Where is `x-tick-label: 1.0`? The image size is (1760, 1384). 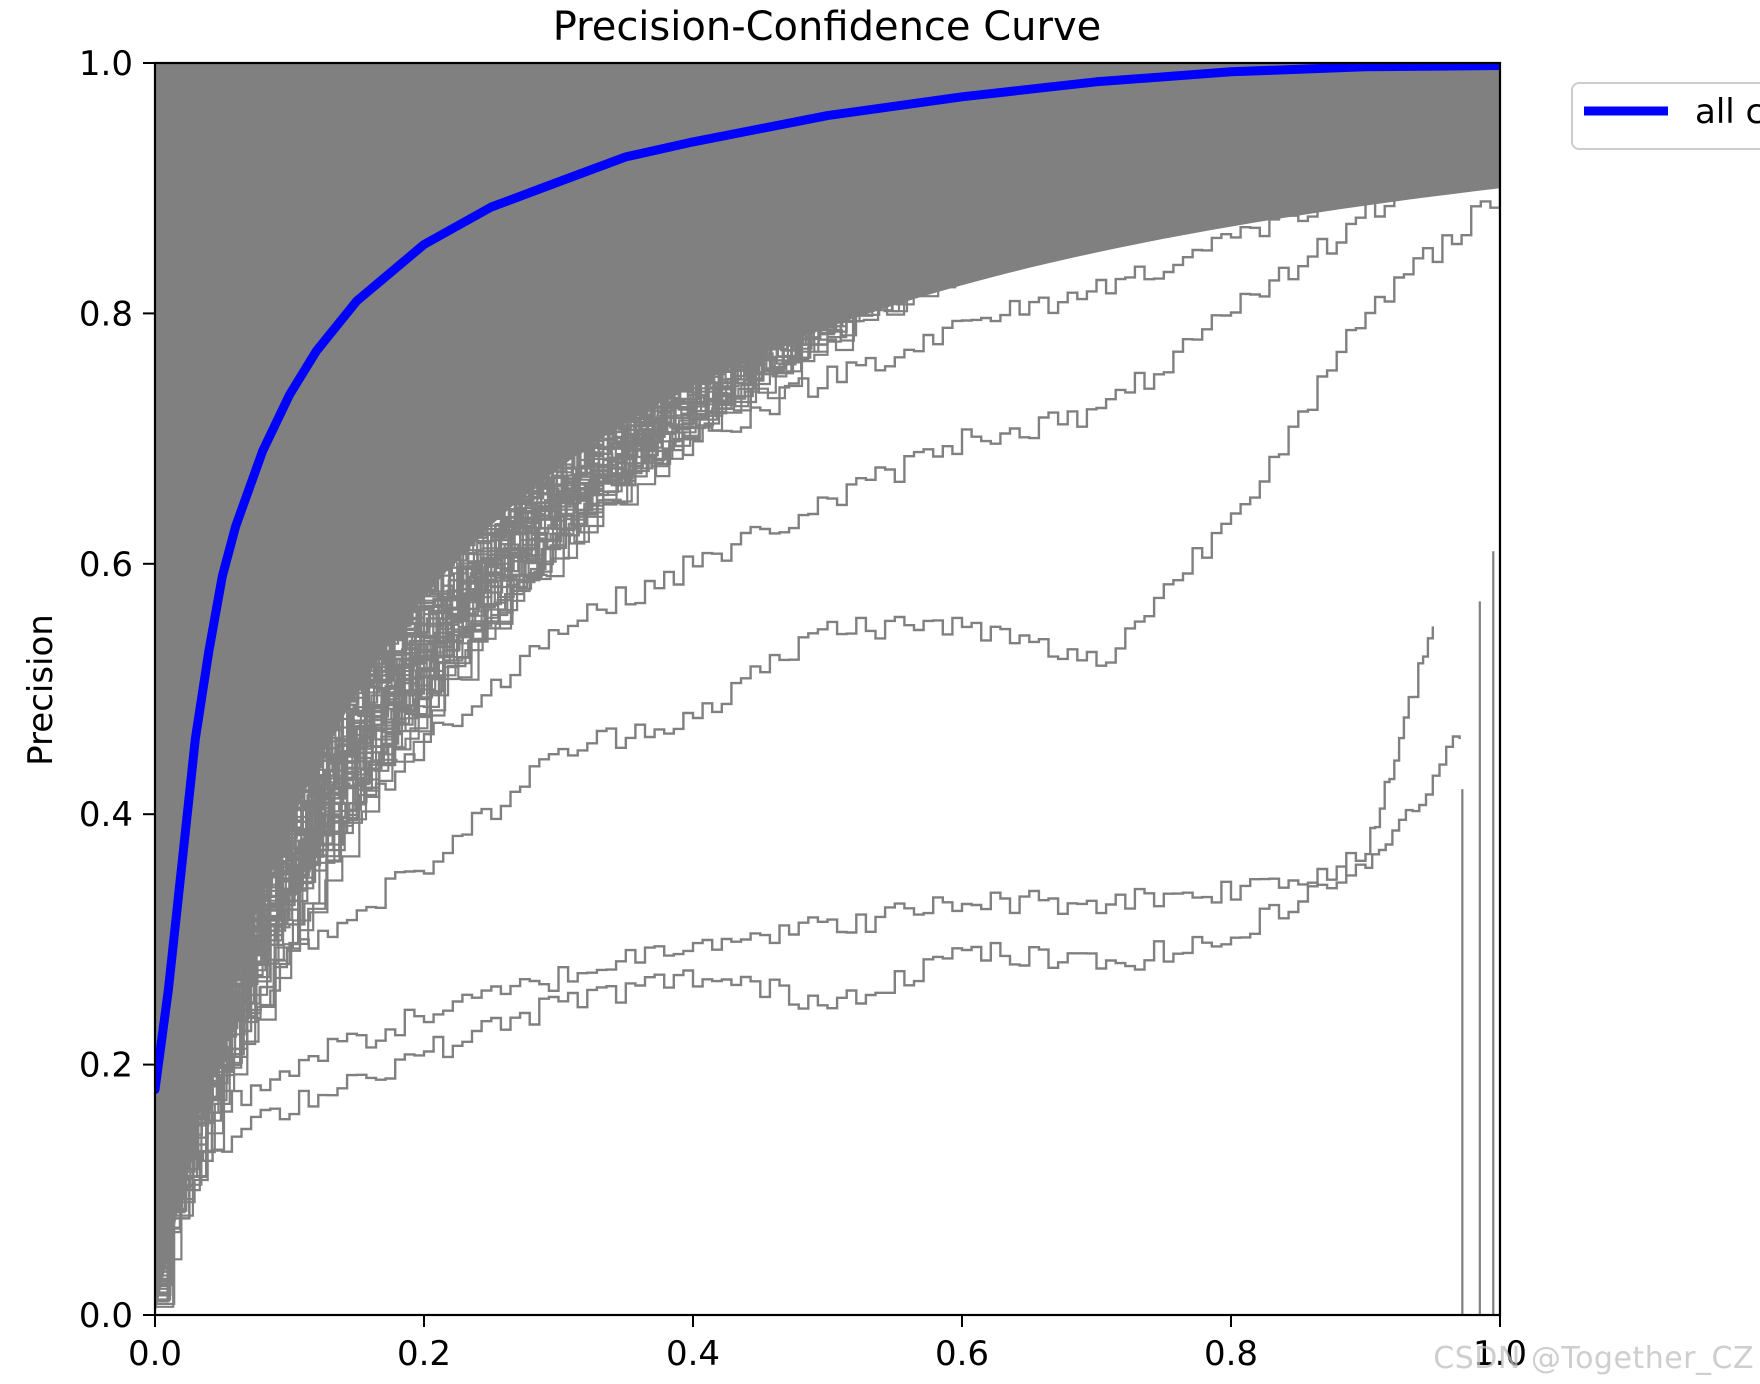
x-tick-label: 1.0 is located at coordinates (1500, 1354).